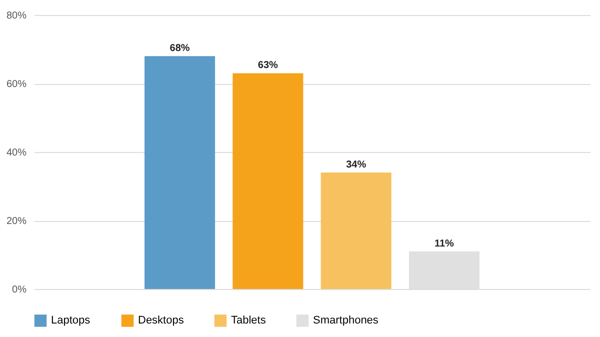 The width and height of the screenshot is (600, 337). Describe the element at coordinates (180, 48) in the screenshot. I see `data-label: 68%` at that location.